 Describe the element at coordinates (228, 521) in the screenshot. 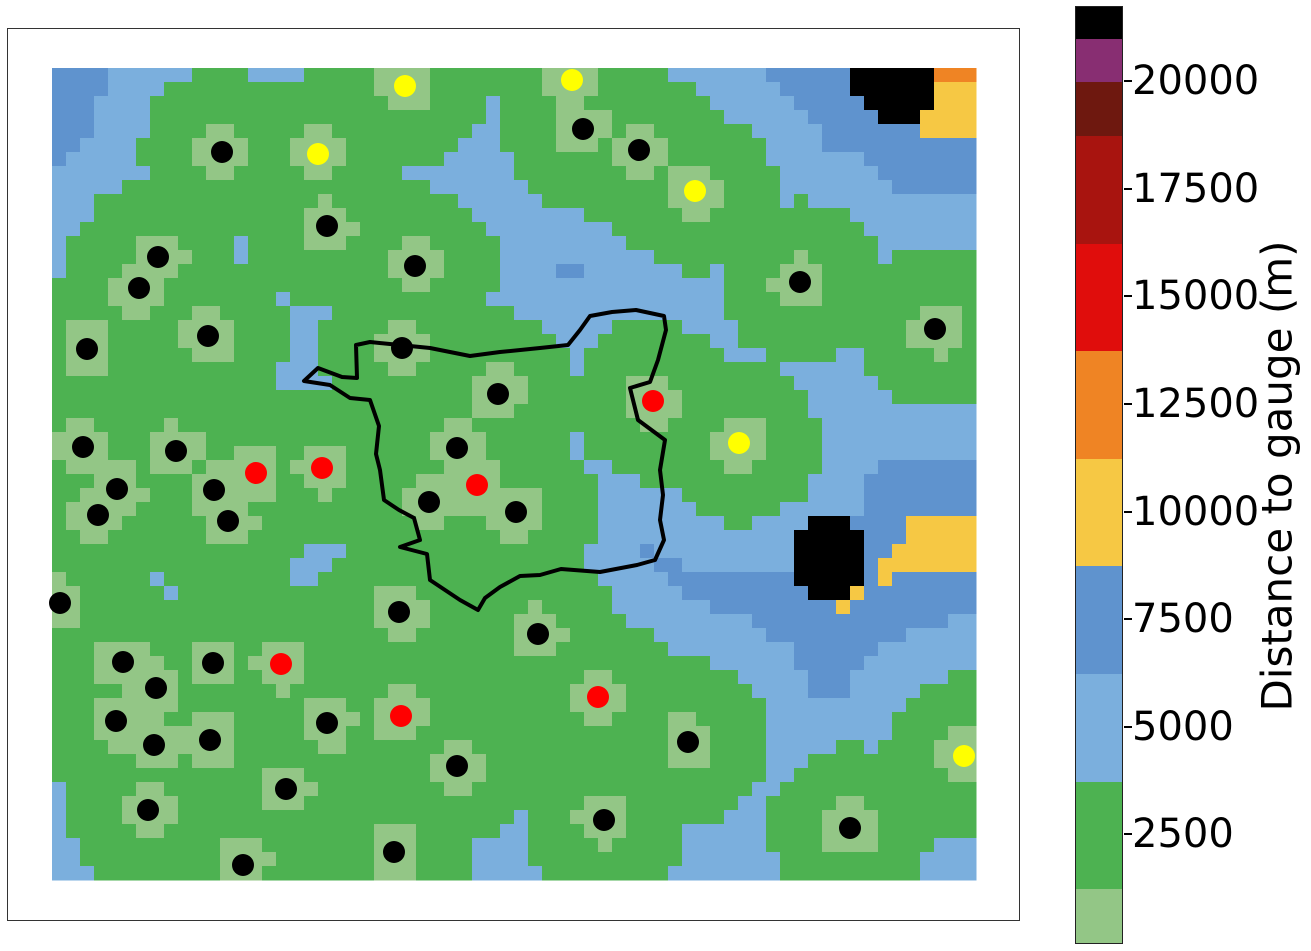

I see `gauge-marker-black` at that location.